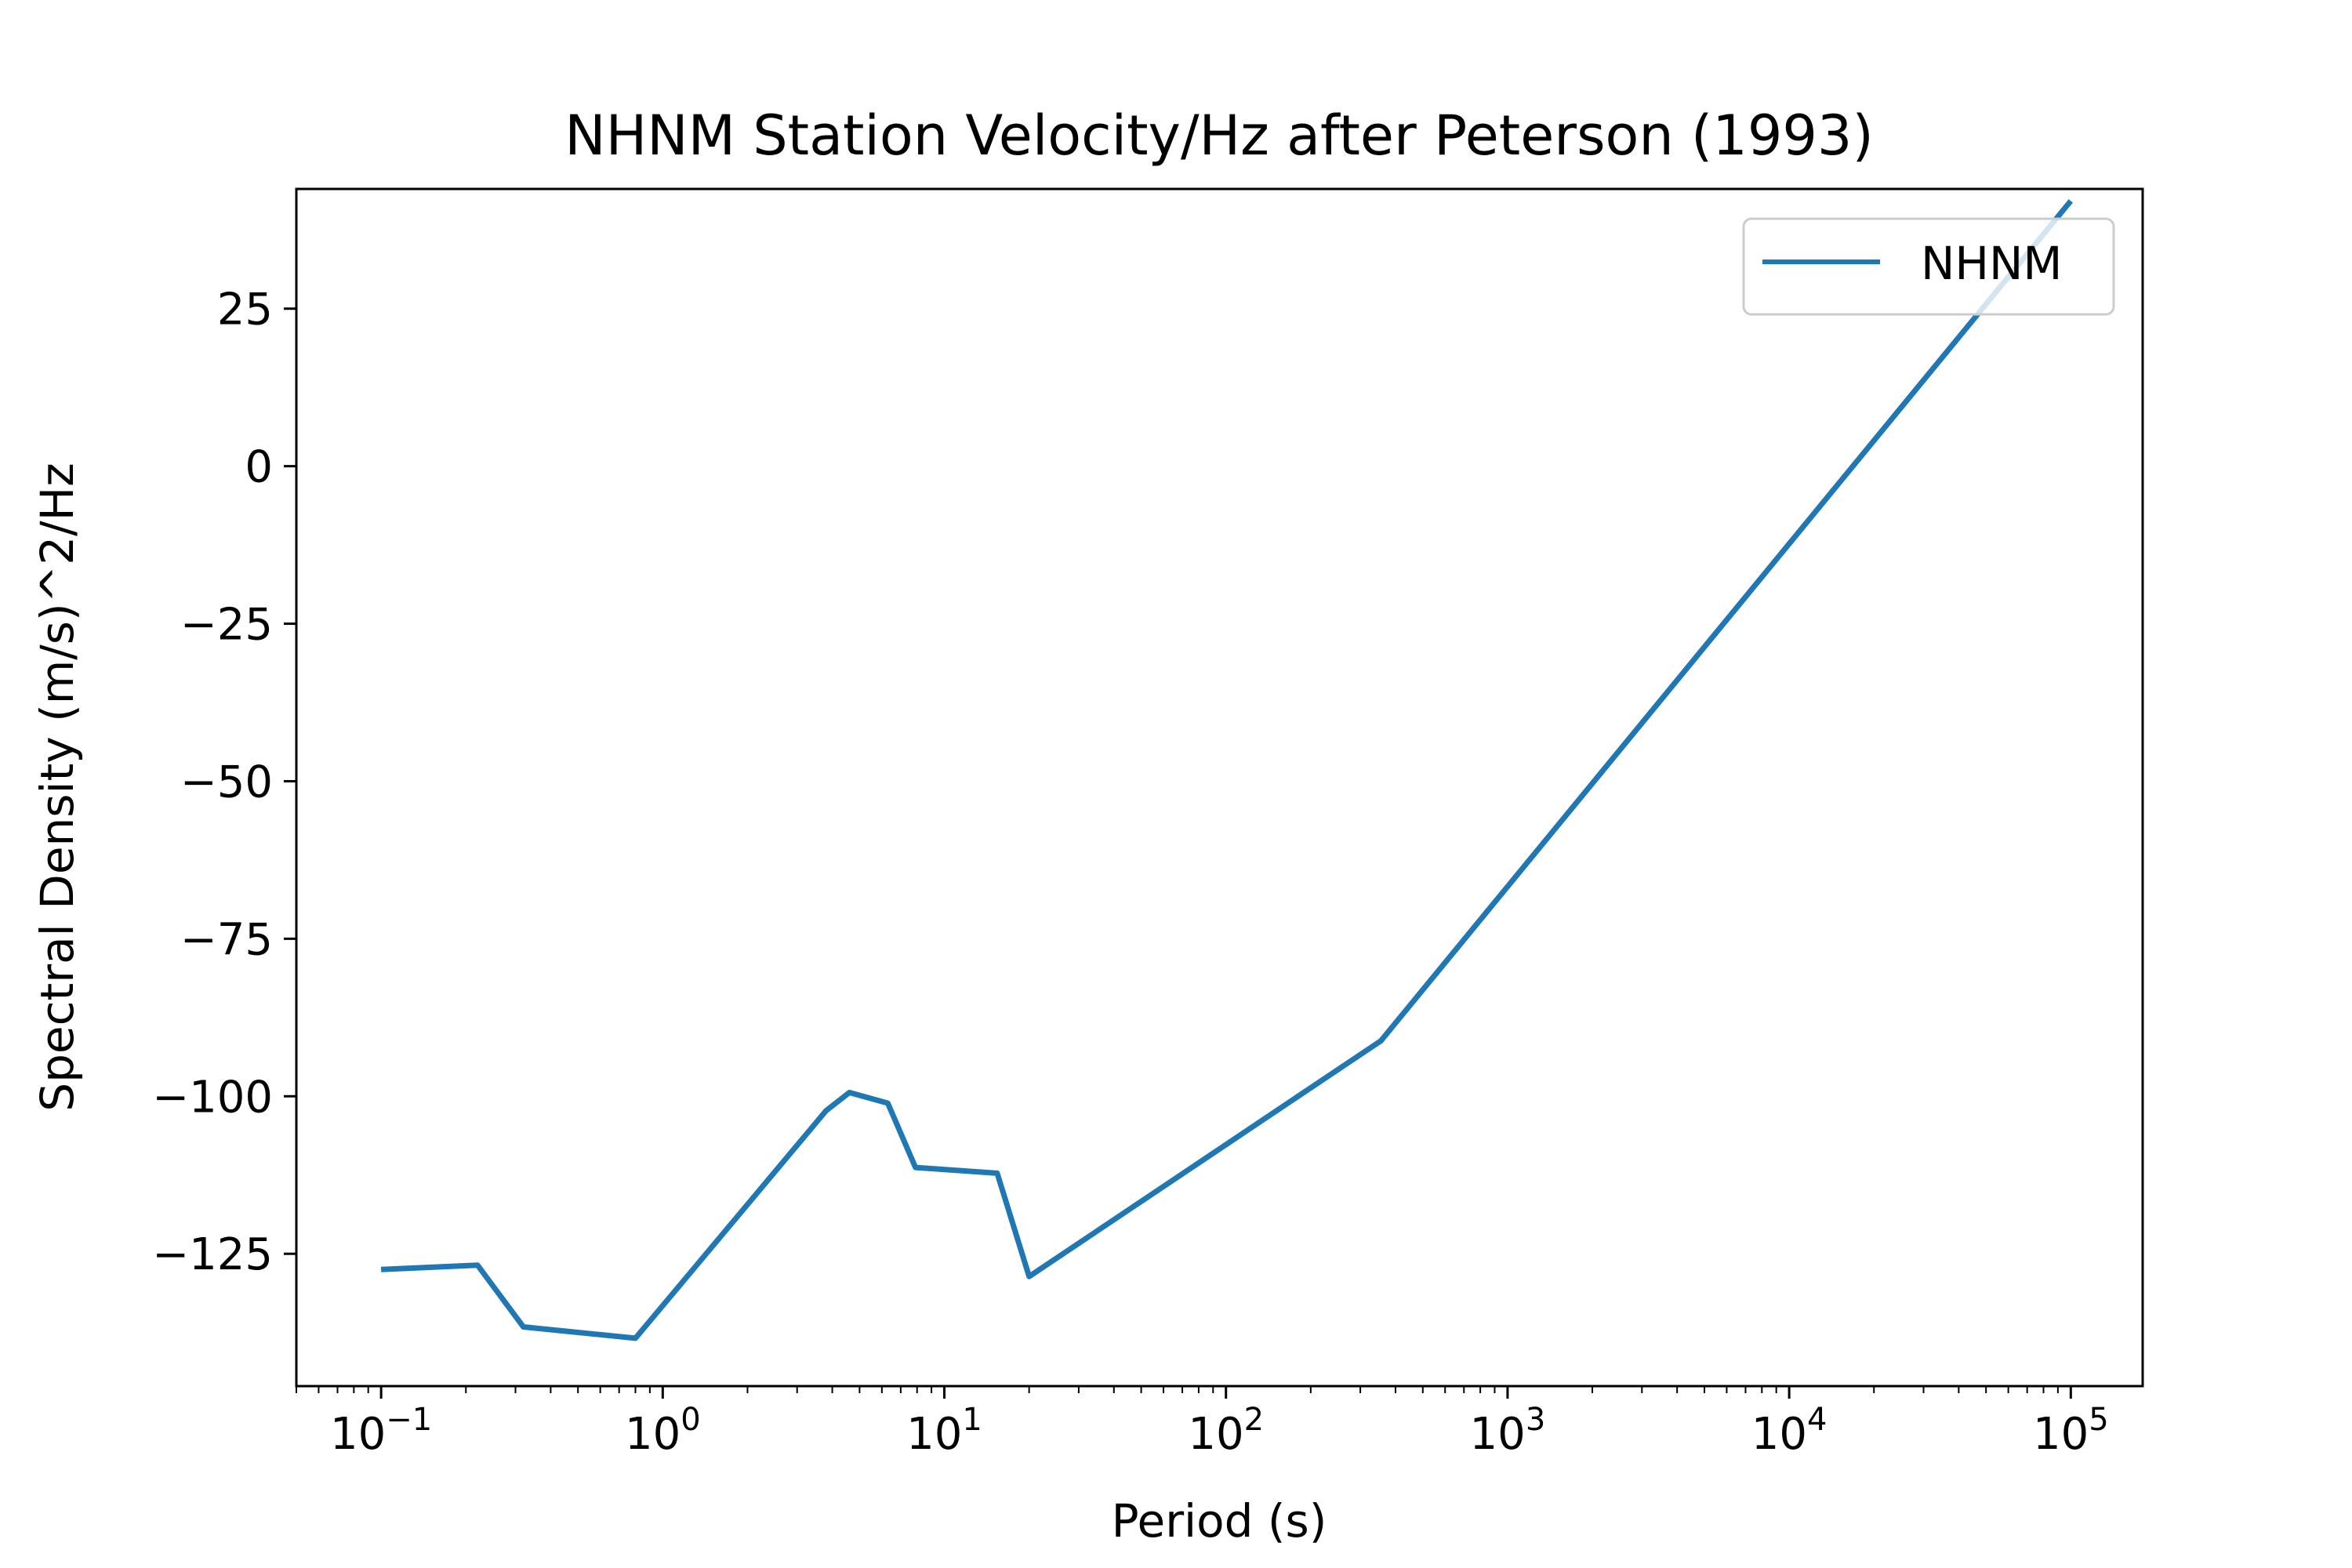  Describe the element at coordinates (944, 1431) in the screenshot. I see `x-tick-label: 10¹` at that location.